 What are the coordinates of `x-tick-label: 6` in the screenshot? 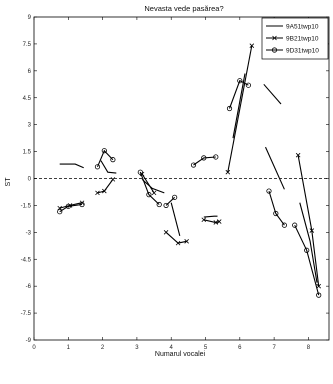 It's located at (240, 348).